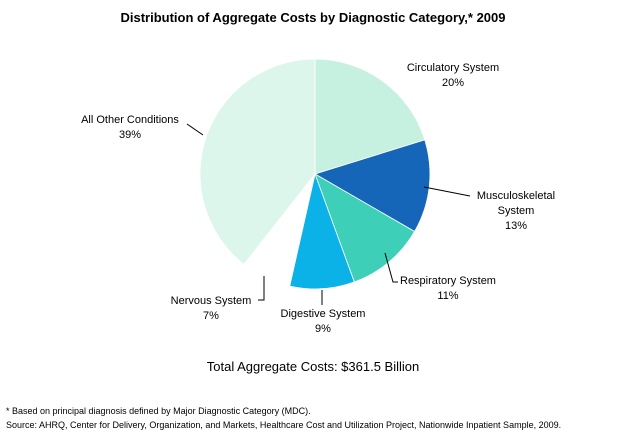 This screenshot has height=439, width=627. What do you see at coordinates (323, 321) in the screenshot?
I see `slice-label-digestive-system: Digestive System 9%` at bounding box center [323, 321].